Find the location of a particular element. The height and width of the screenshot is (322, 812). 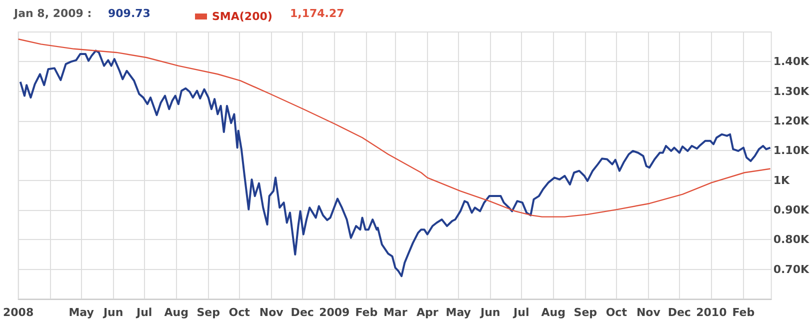

y-tick-label: 1K is located at coordinates (781, 180).